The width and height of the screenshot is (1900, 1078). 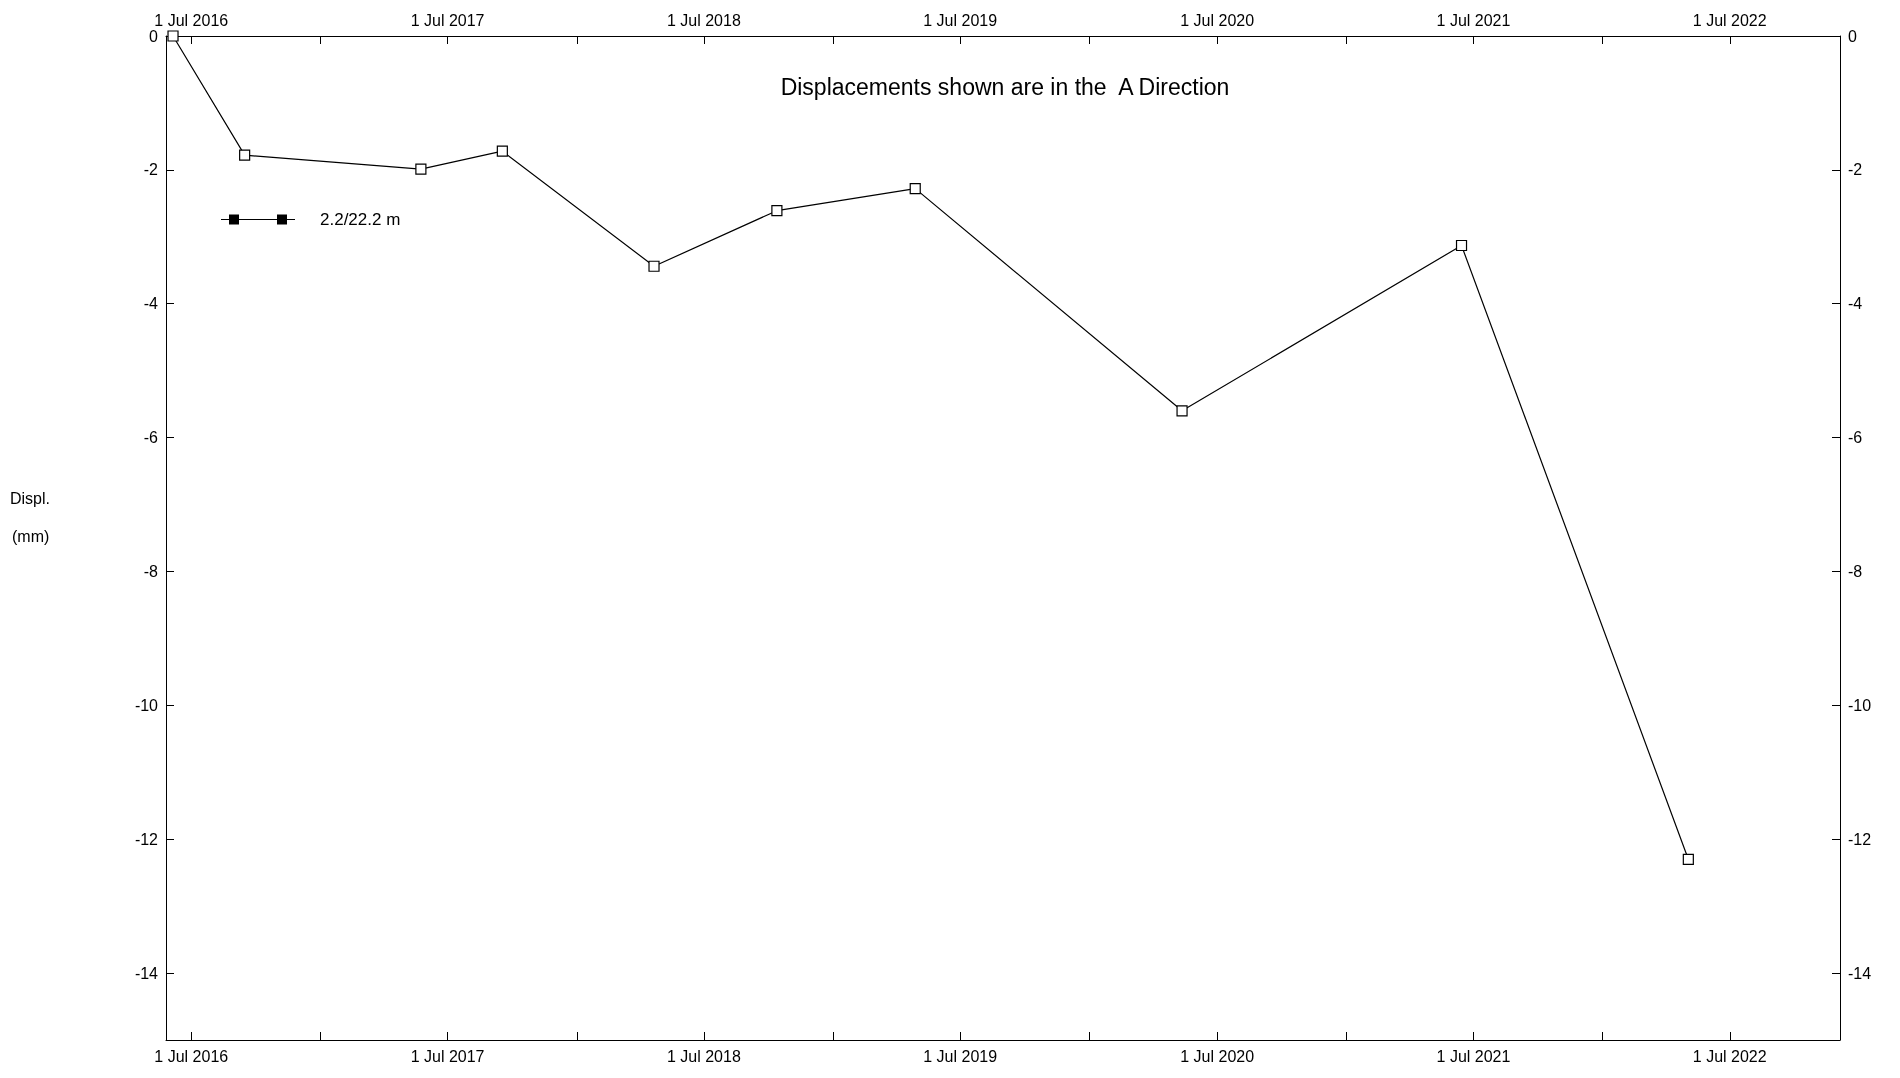 What do you see at coordinates (1855, 438) in the screenshot?
I see `y2-tick-label: -6` at bounding box center [1855, 438].